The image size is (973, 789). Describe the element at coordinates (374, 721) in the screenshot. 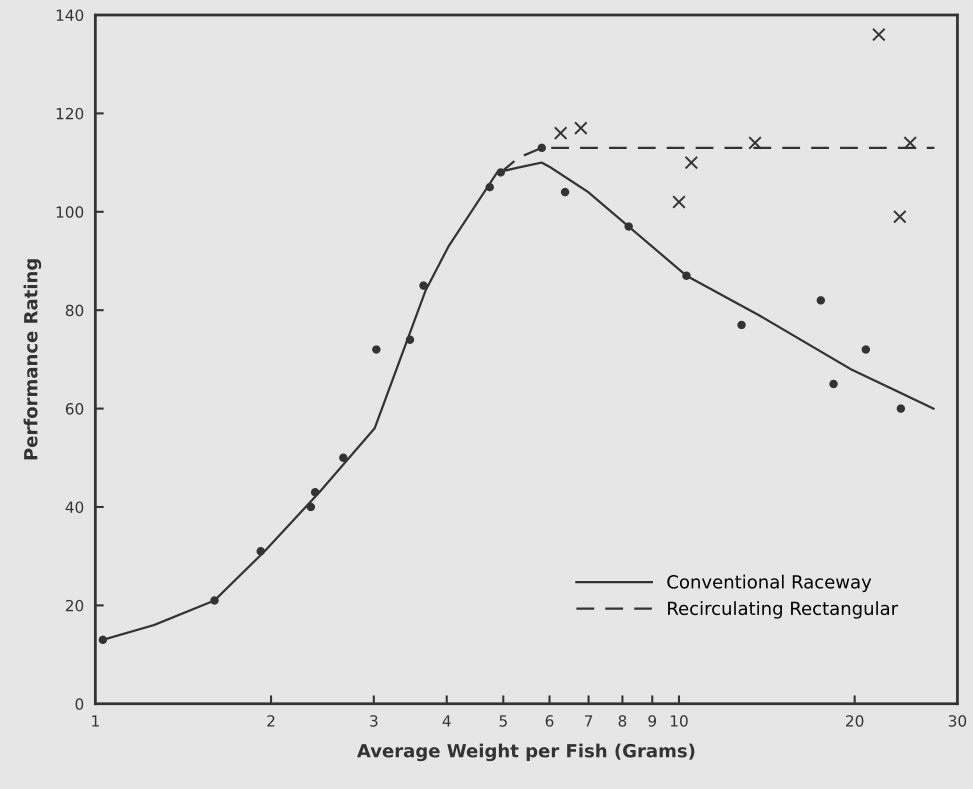

I see `x-tick-label: 3` at that location.